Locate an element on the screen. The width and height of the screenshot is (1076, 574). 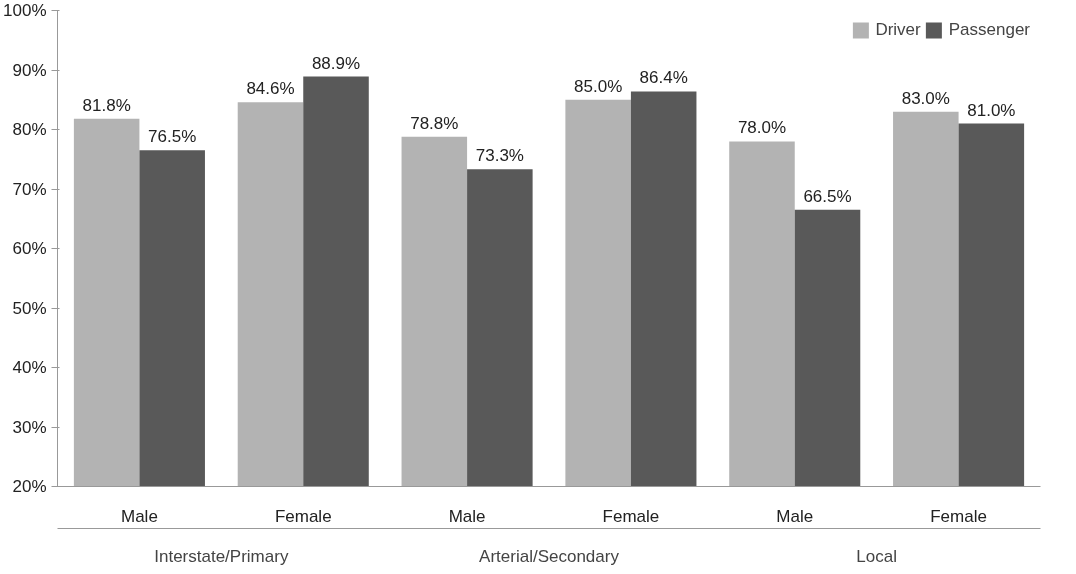
data-label: 66.5% is located at coordinates (827, 196).